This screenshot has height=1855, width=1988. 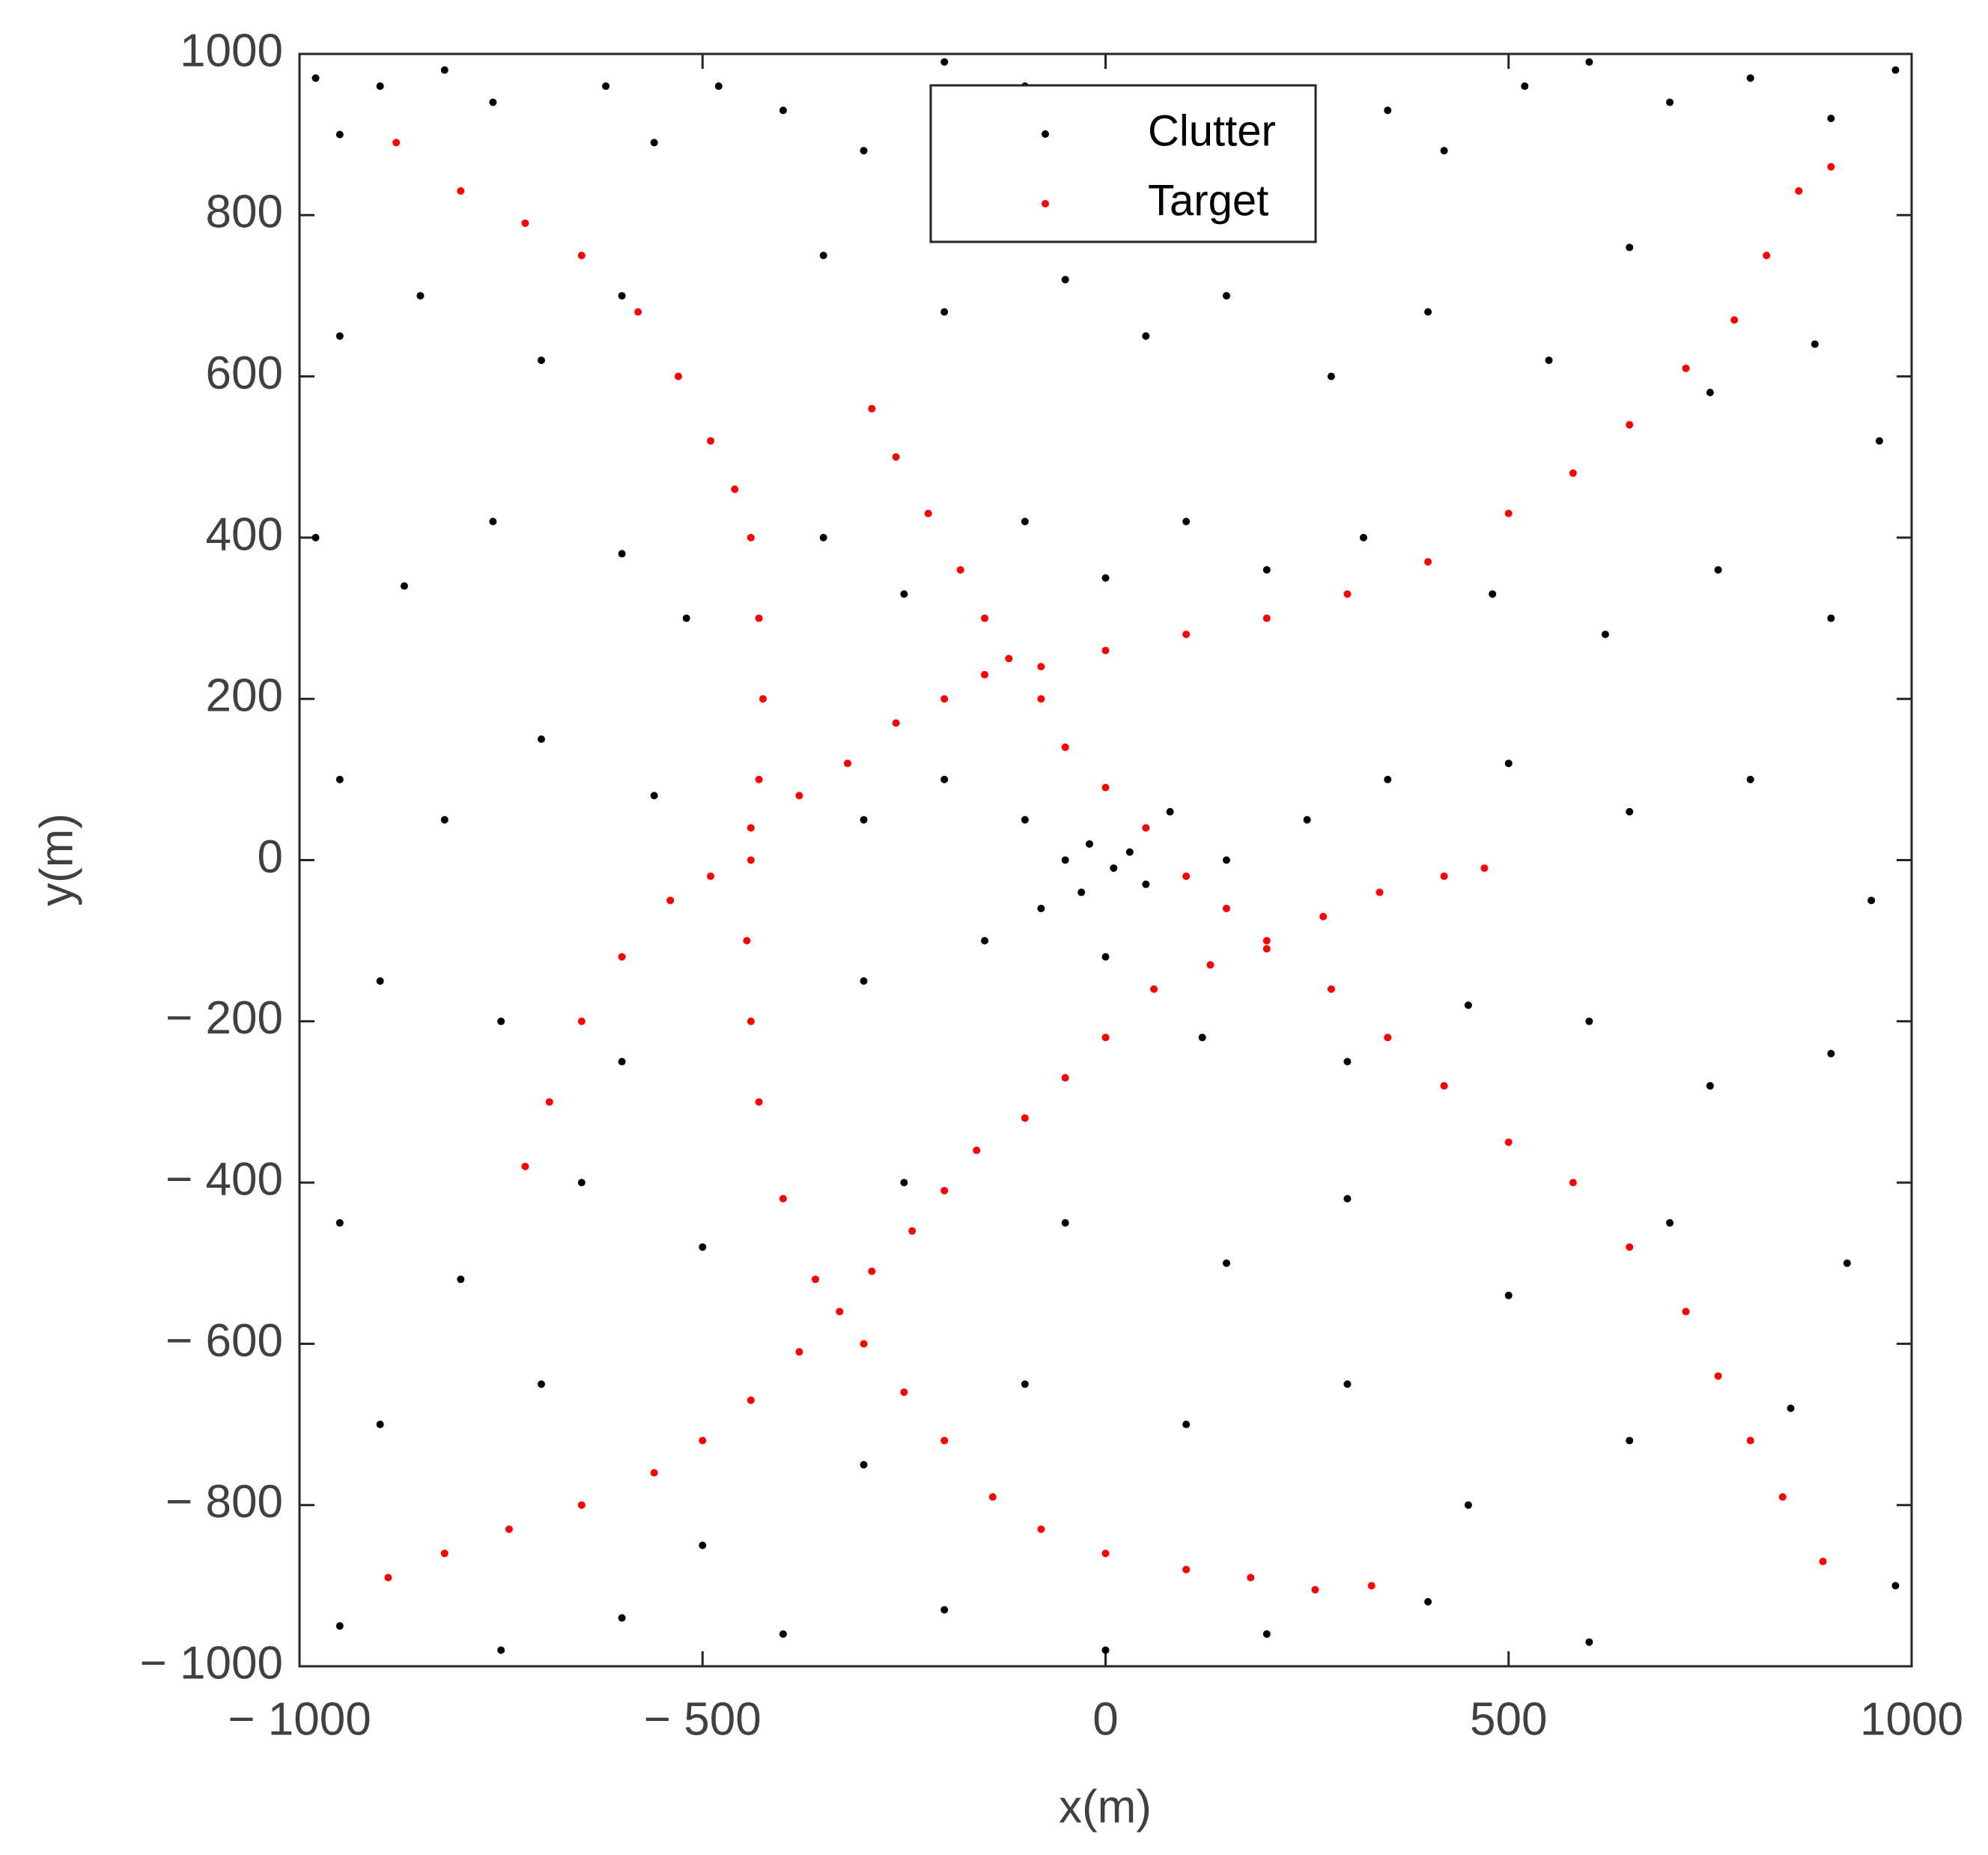 What do you see at coordinates (1508, 1719) in the screenshot?
I see `x-tick-label: 500` at bounding box center [1508, 1719].